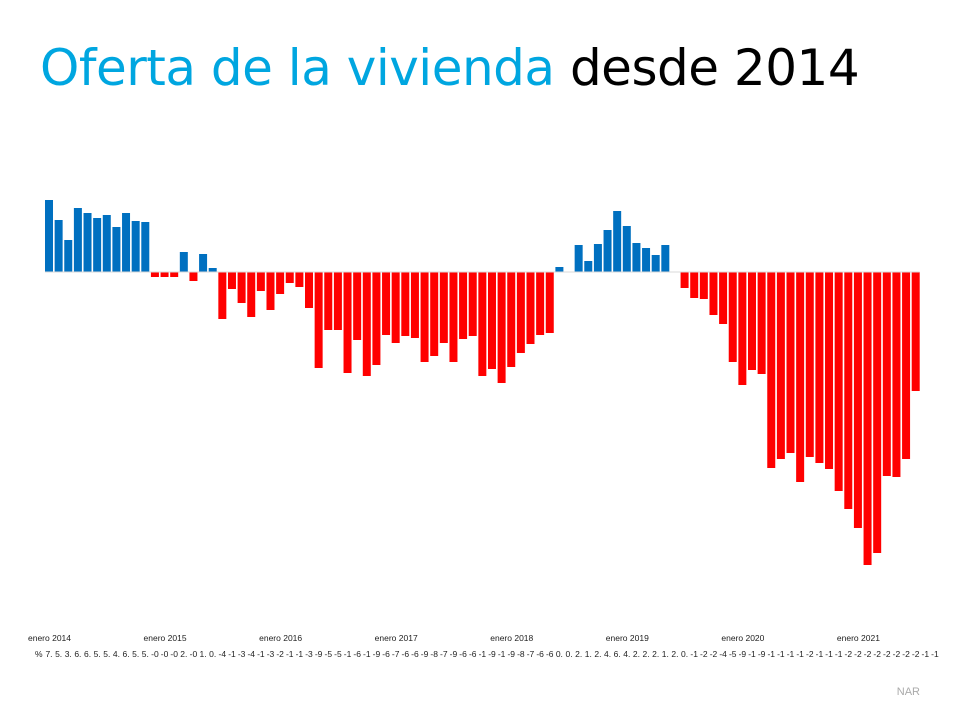 This screenshot has width=960, height=720. What do you see at coordinates (309, 654) in the screenshot?
I see `value-label: -3` at bounding box center [309, 654].